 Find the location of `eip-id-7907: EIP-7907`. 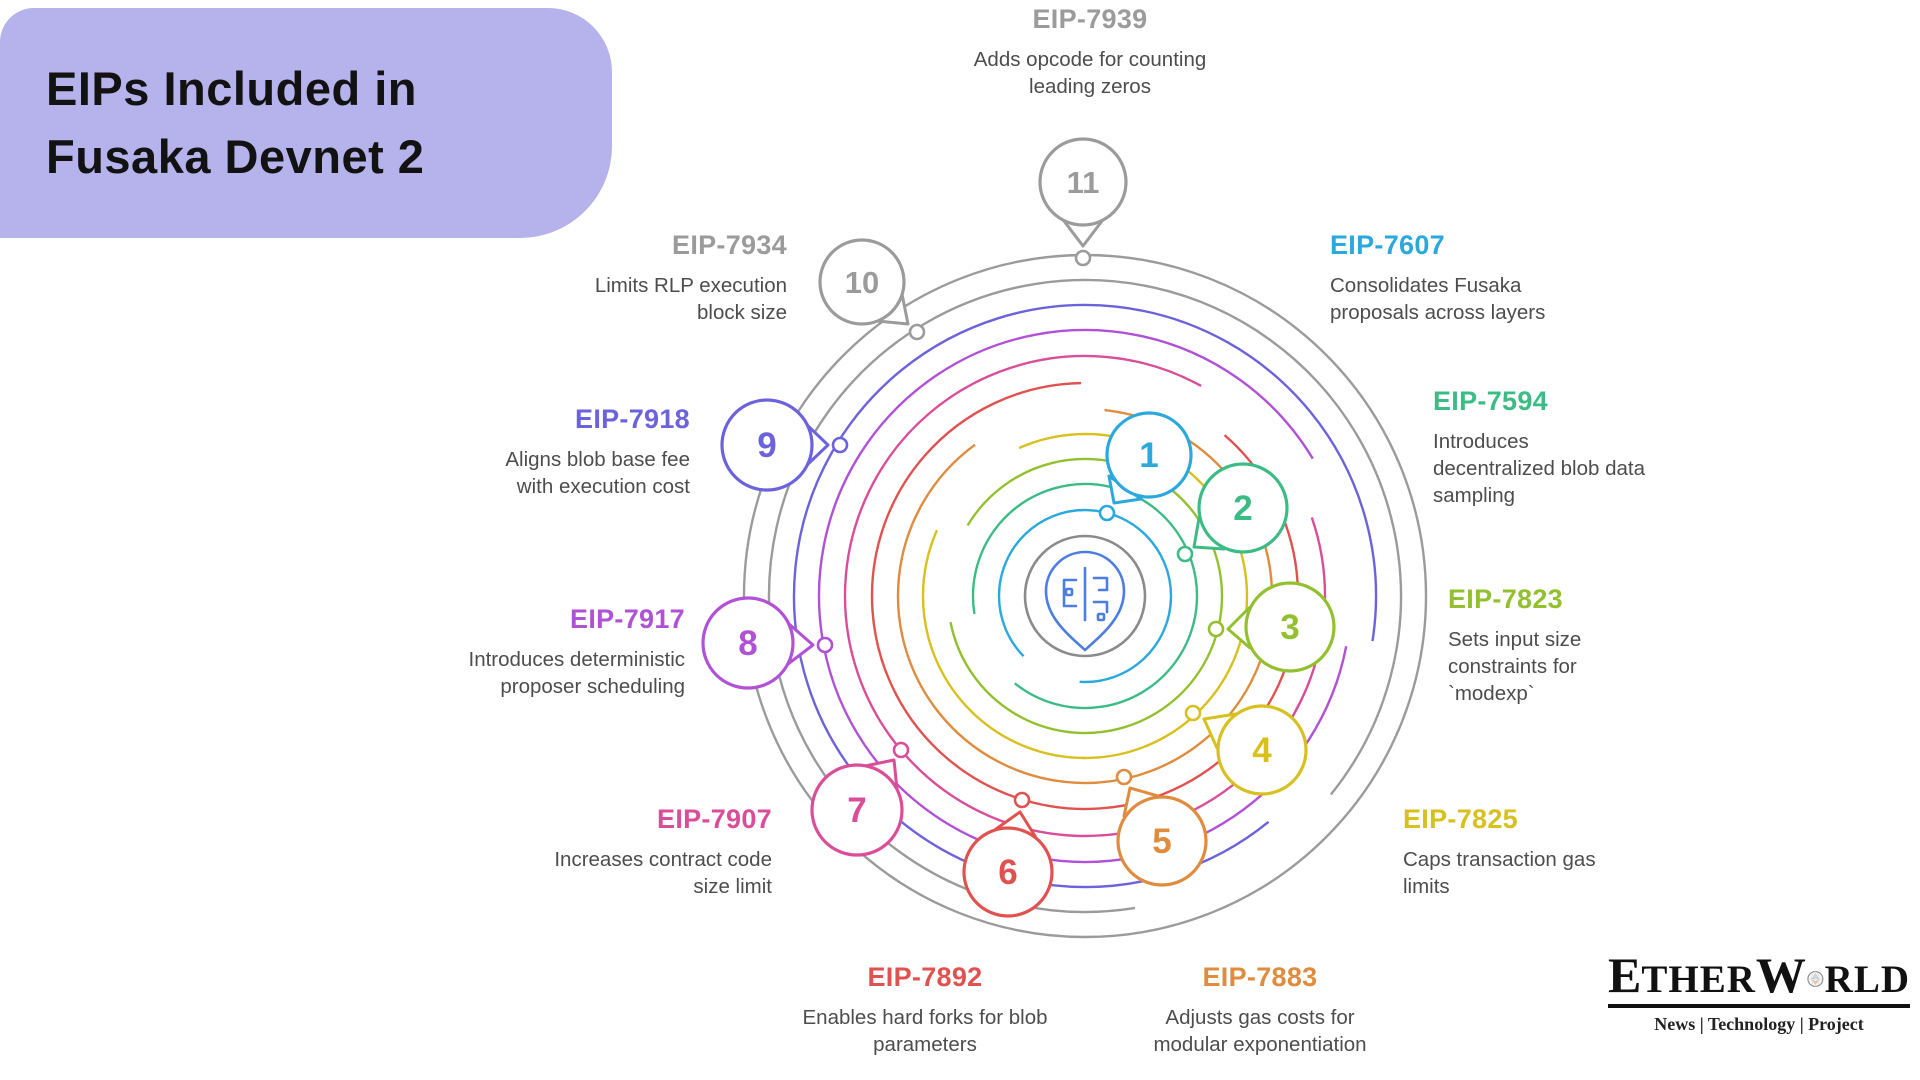

eip-id-7907: EIP-7907 is located at coordinates (714, 819).